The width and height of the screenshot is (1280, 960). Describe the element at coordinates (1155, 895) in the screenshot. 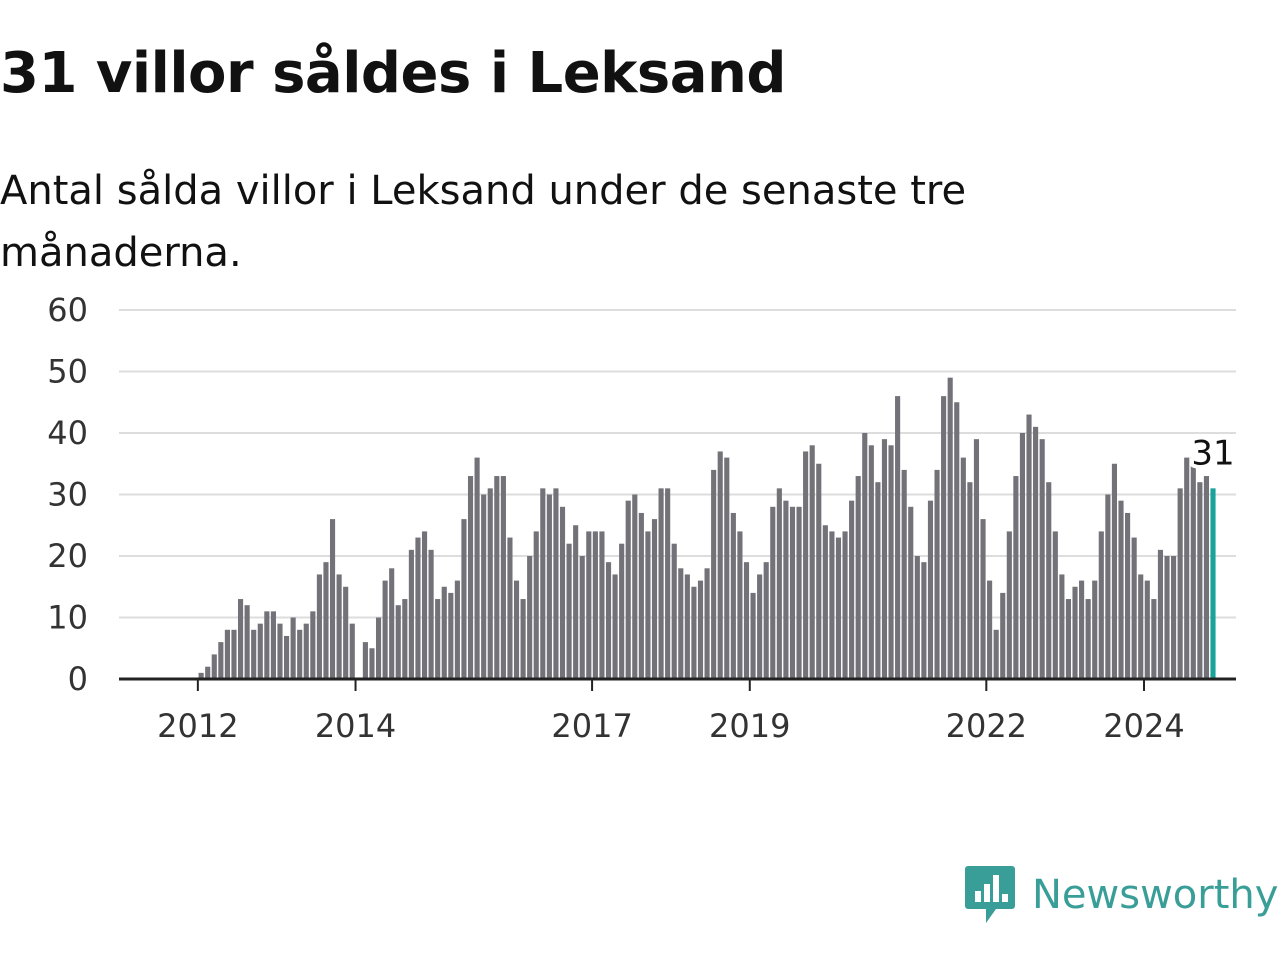

I see `brand-name: Newsworthy` at that location.